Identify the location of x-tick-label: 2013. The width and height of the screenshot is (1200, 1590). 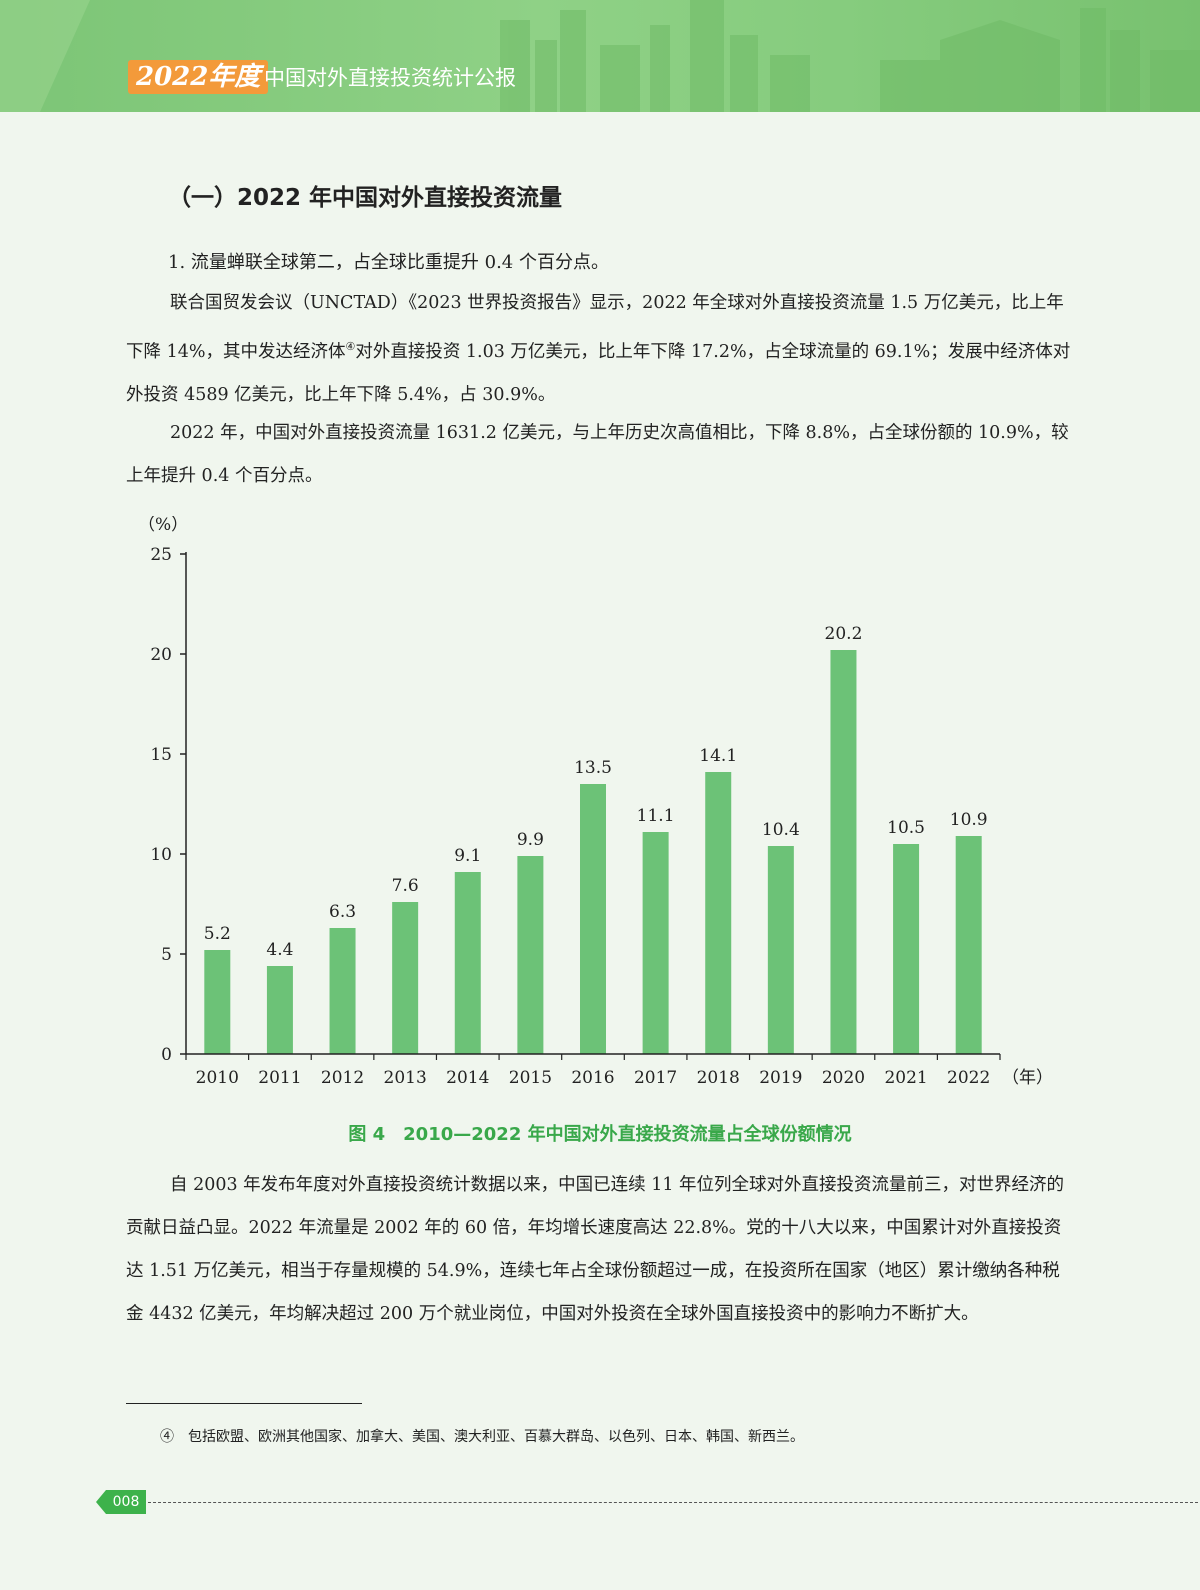
(405, 1078).